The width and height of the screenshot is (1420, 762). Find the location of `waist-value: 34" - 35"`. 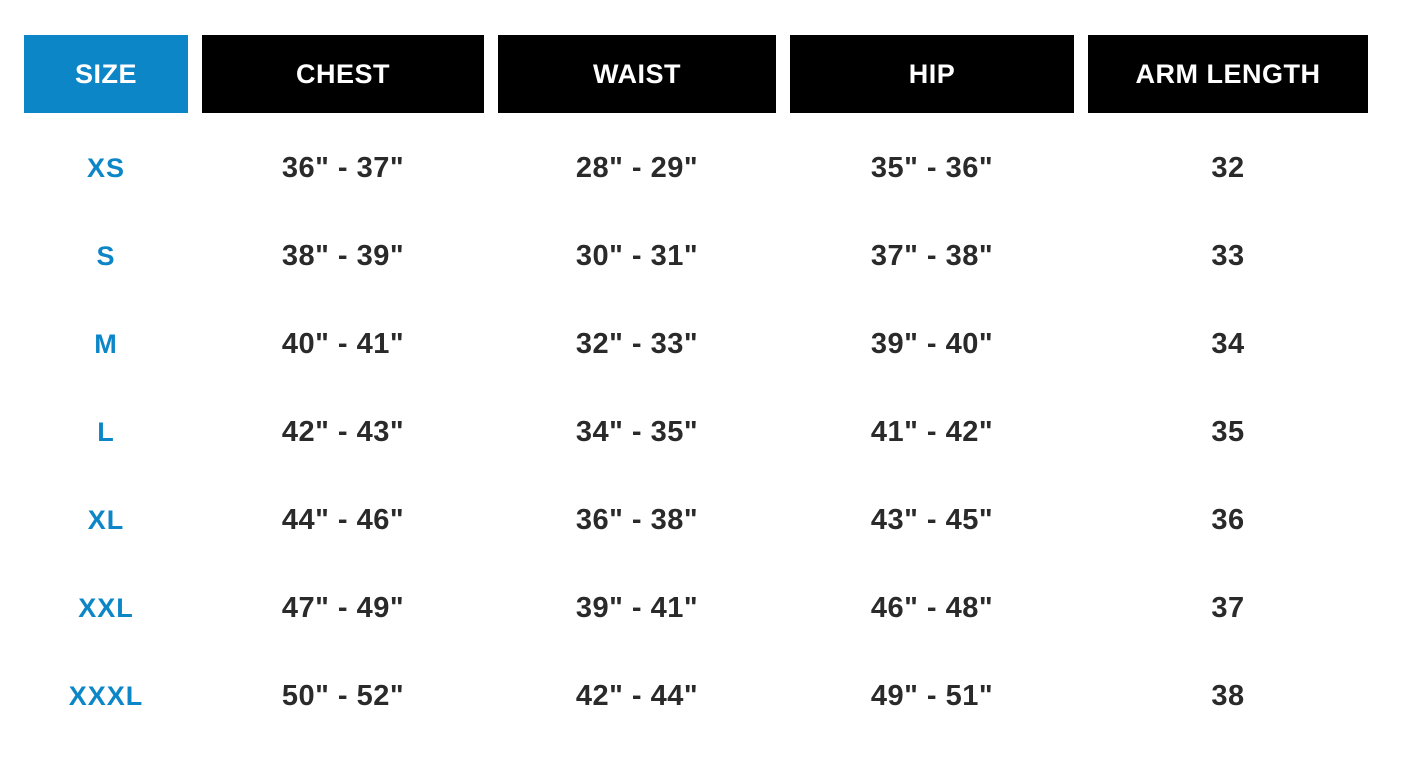

waist-value: 34" - 35" is located at coordinates (637, 431).